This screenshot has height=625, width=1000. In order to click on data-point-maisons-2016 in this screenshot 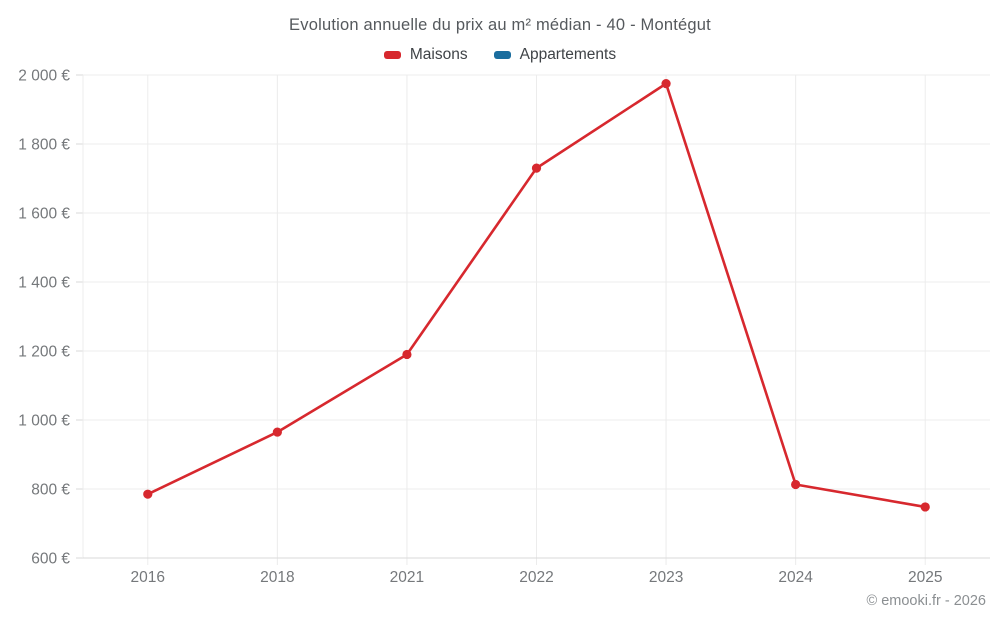, I will do `click(148, 494)`.